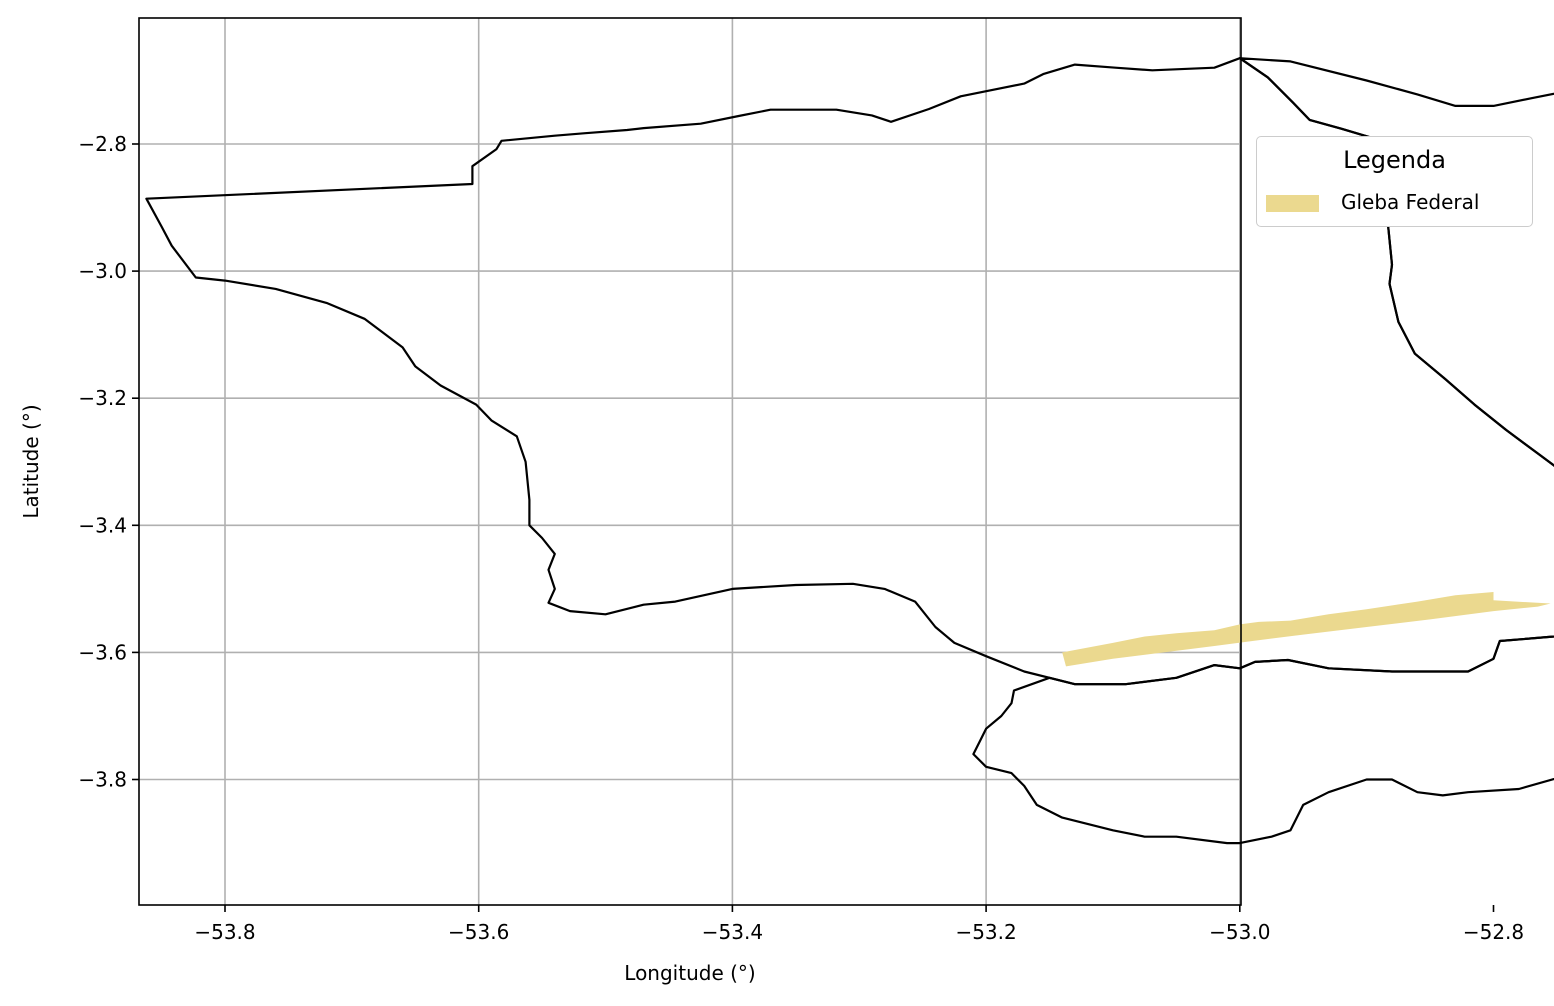  I want to click on y-axis-title: Latitude (°), so click(31, 461).